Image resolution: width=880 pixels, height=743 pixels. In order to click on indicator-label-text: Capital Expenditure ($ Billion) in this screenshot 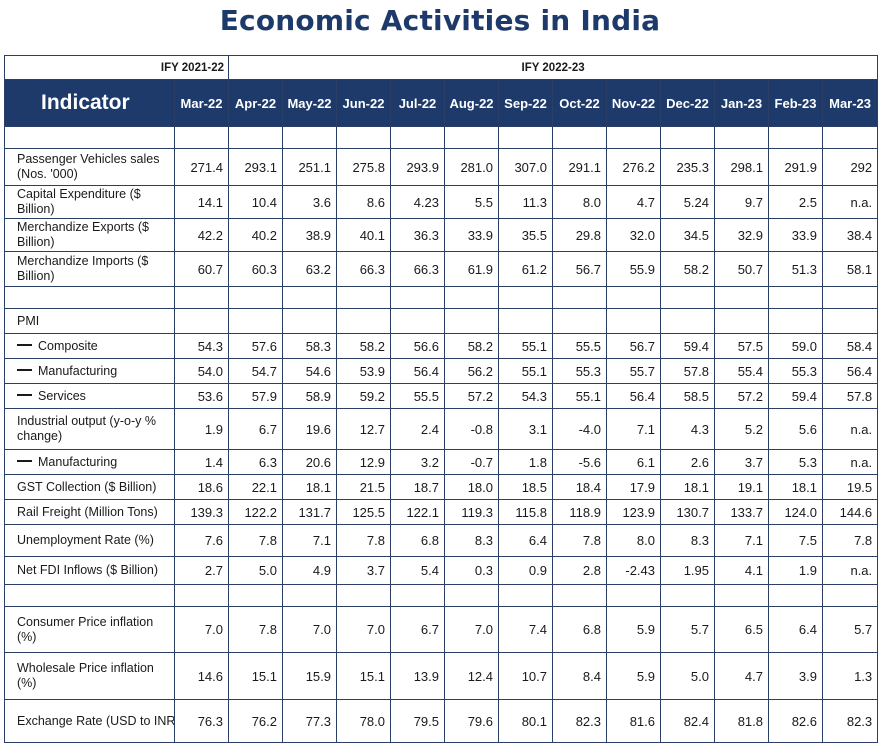, I will do `click(79, 201)`.